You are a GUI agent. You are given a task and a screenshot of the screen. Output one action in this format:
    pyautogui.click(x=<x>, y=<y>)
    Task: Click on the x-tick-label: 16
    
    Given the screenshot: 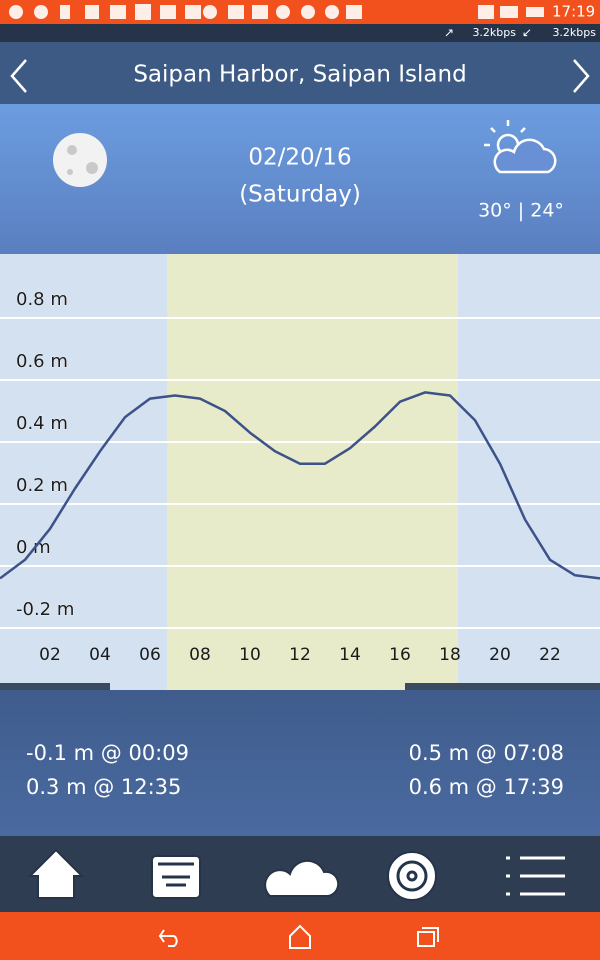 What is the action you would take?
    pyautogui.click(x=400, y=655)
    